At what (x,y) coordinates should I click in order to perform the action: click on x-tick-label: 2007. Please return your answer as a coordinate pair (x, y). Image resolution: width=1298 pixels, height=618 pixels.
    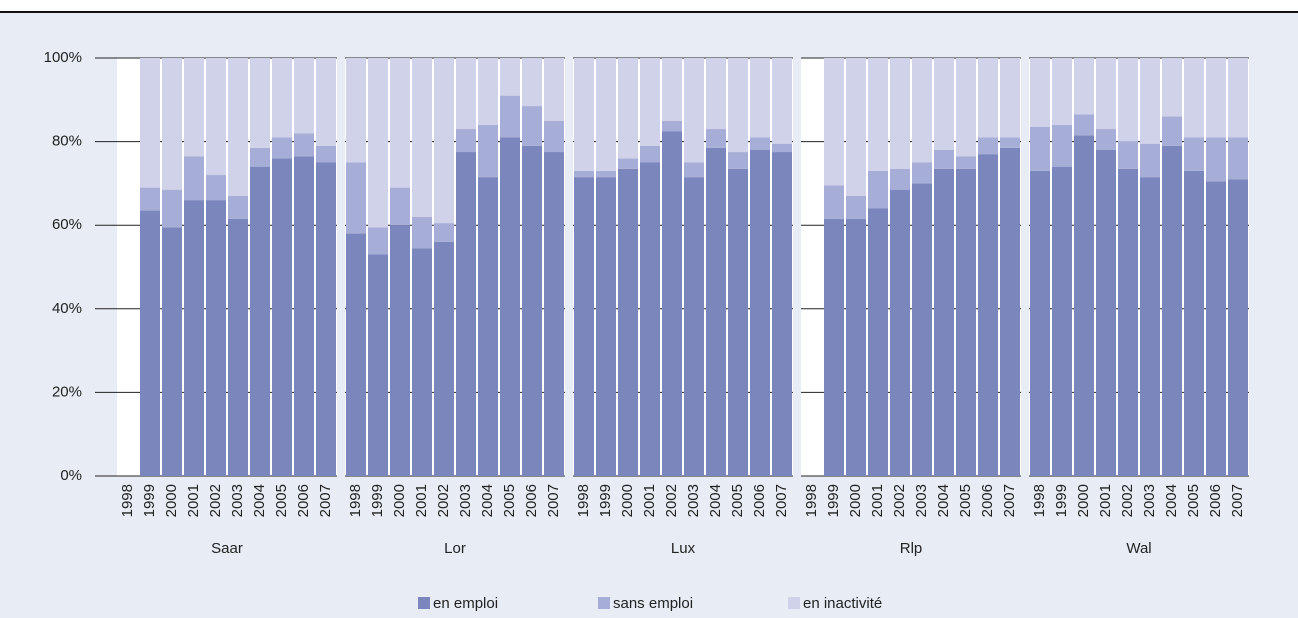
    Looking at the image, I should click on (1237, 500).